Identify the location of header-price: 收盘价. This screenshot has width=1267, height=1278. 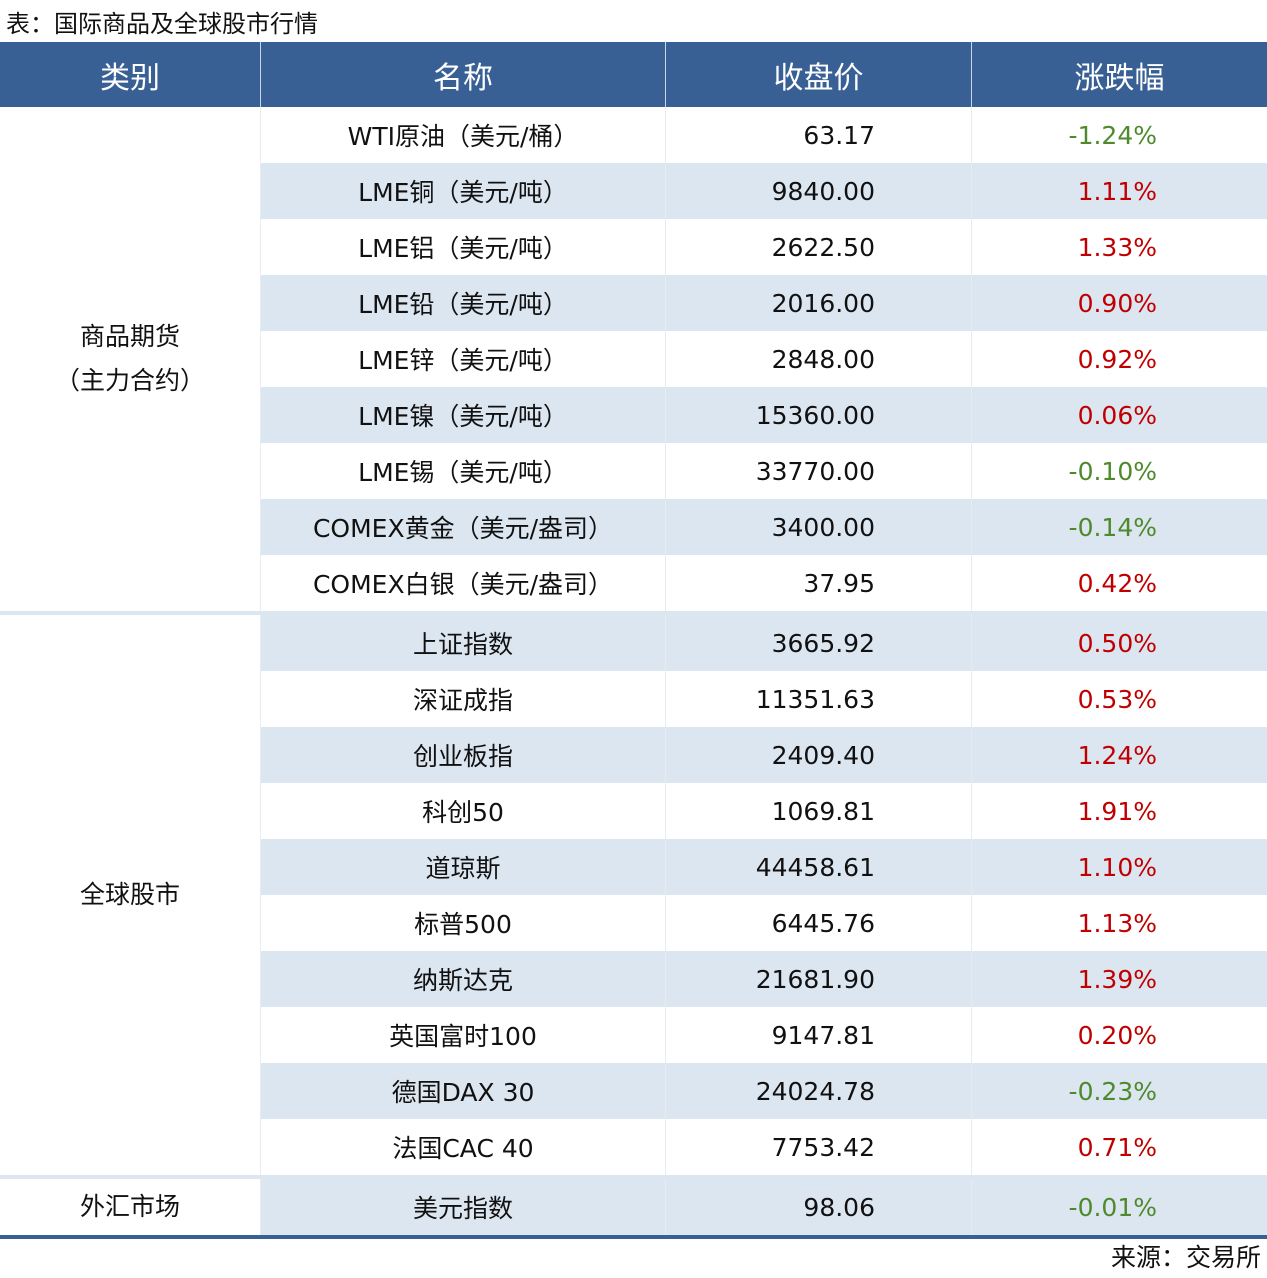
(818, 74).